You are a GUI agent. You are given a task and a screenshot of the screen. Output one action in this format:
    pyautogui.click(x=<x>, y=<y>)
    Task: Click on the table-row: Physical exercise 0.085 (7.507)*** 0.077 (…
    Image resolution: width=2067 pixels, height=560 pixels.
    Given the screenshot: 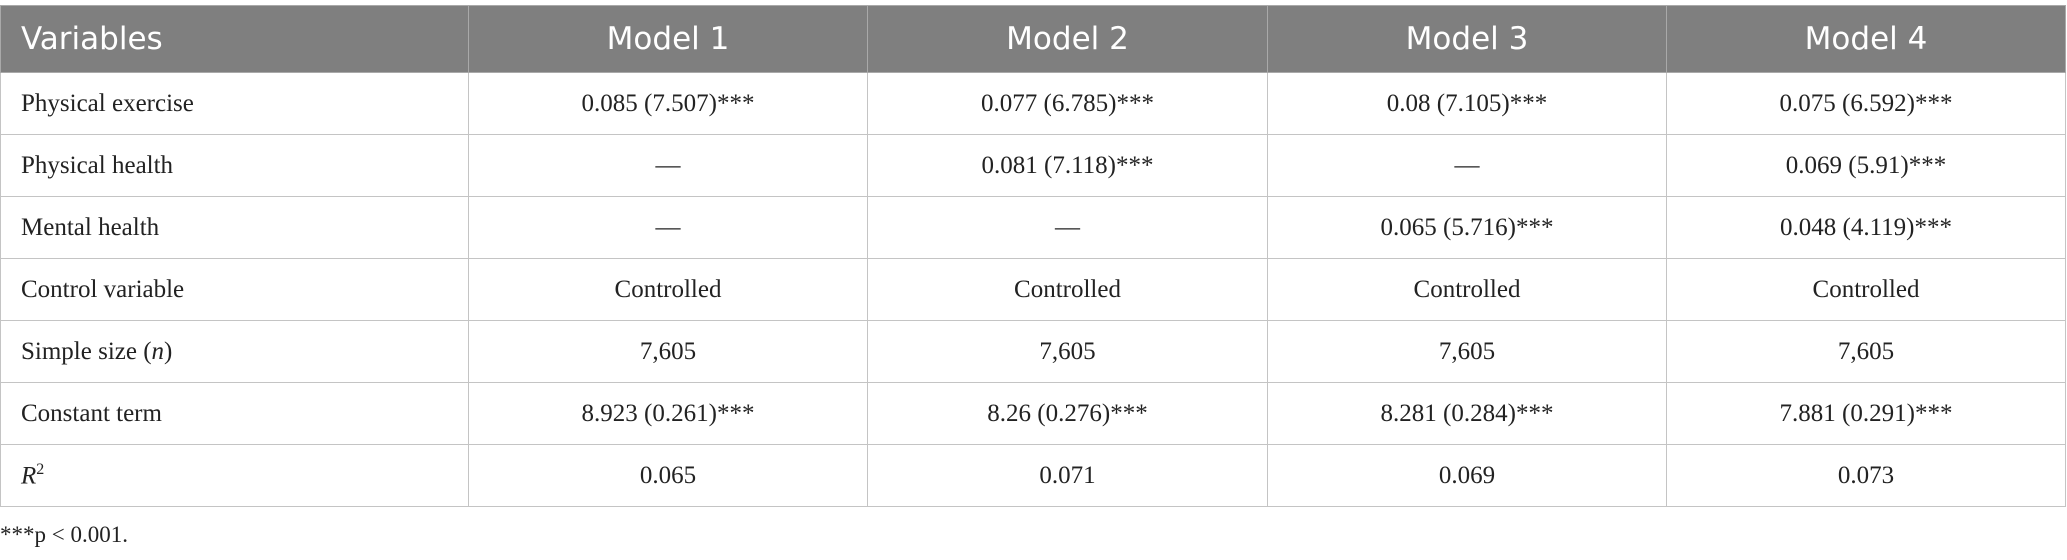 What is the action you would take?
    pyautogui.click(x=1033, y=103)
    